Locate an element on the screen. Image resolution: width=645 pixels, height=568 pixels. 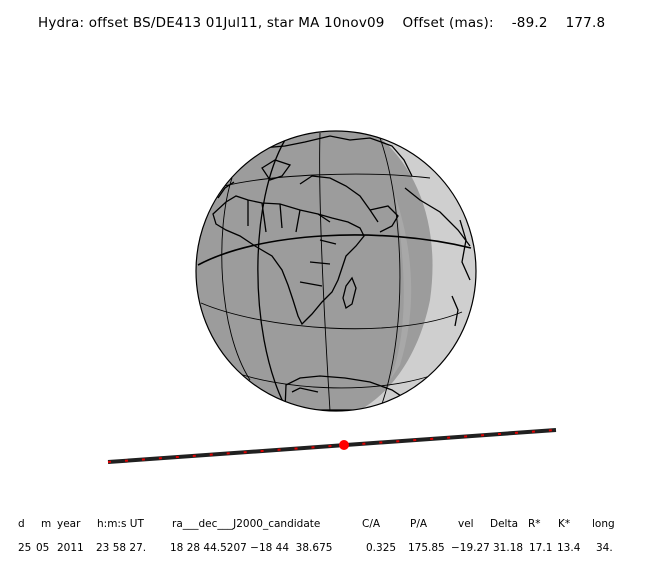
header-pa: P/A is located at coordinates (419, 524).